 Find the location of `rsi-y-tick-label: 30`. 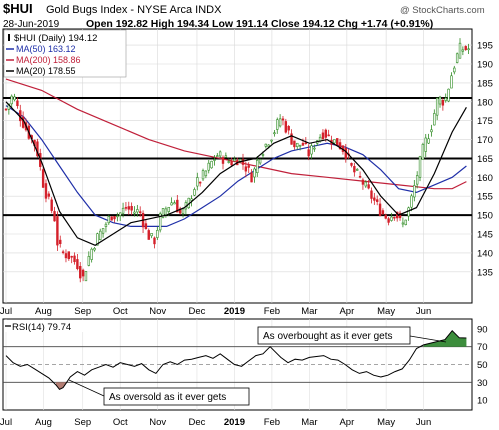

rsi-y-tick-label: 30 is located at coordinates (482, 383).